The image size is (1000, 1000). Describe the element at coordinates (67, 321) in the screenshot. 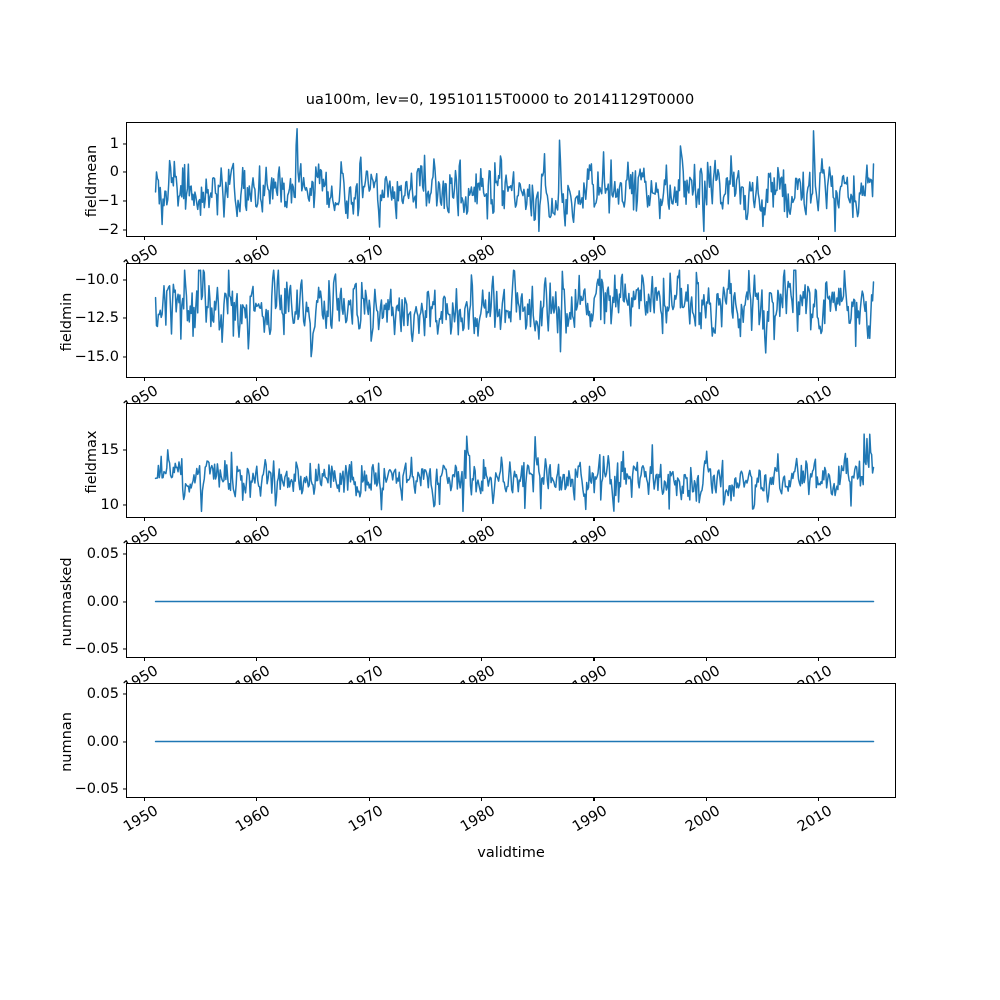

I see `y-axis-label: fieldmin` at that location.